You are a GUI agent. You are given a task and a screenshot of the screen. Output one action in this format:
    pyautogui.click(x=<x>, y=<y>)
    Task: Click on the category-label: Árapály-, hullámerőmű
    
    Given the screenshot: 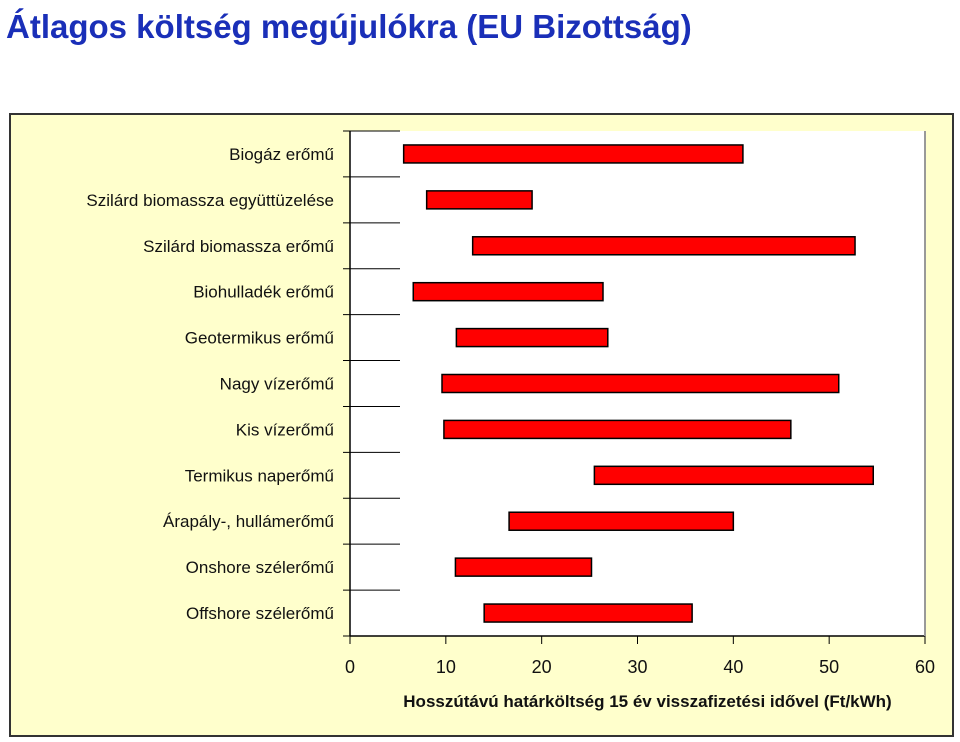 What is the action you would take?
    pyautogui.click(x=248, y=521)
    